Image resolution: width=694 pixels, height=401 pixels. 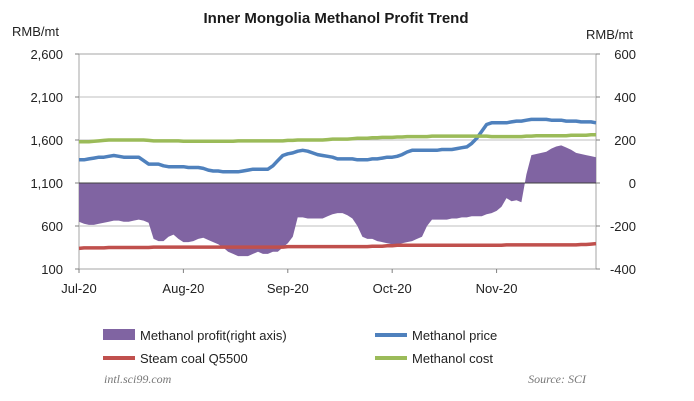 I want to click on right-tick-label: 200, so click(x=625, y=140).